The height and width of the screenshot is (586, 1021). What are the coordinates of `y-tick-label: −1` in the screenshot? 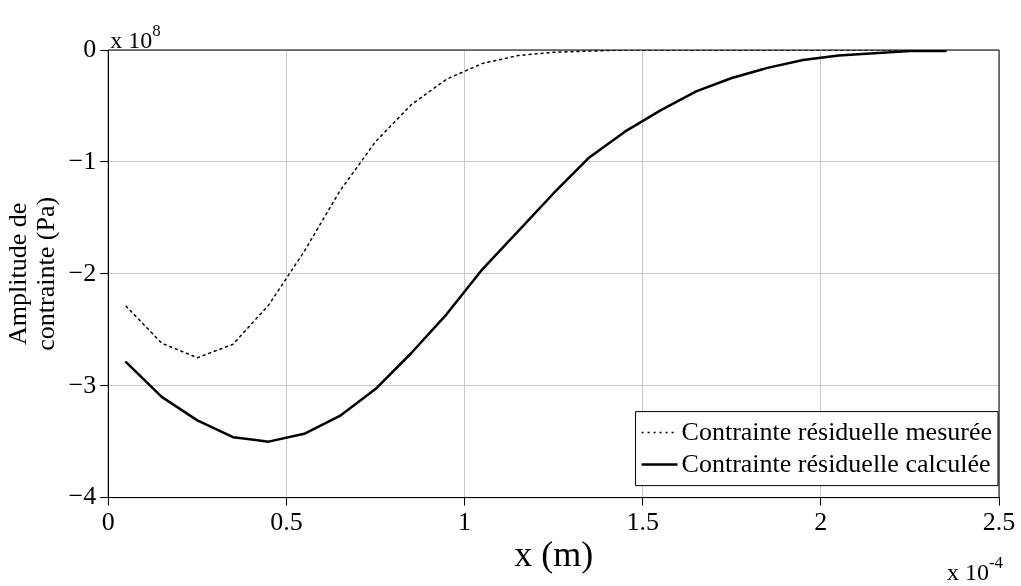 It's located at (82, 160).